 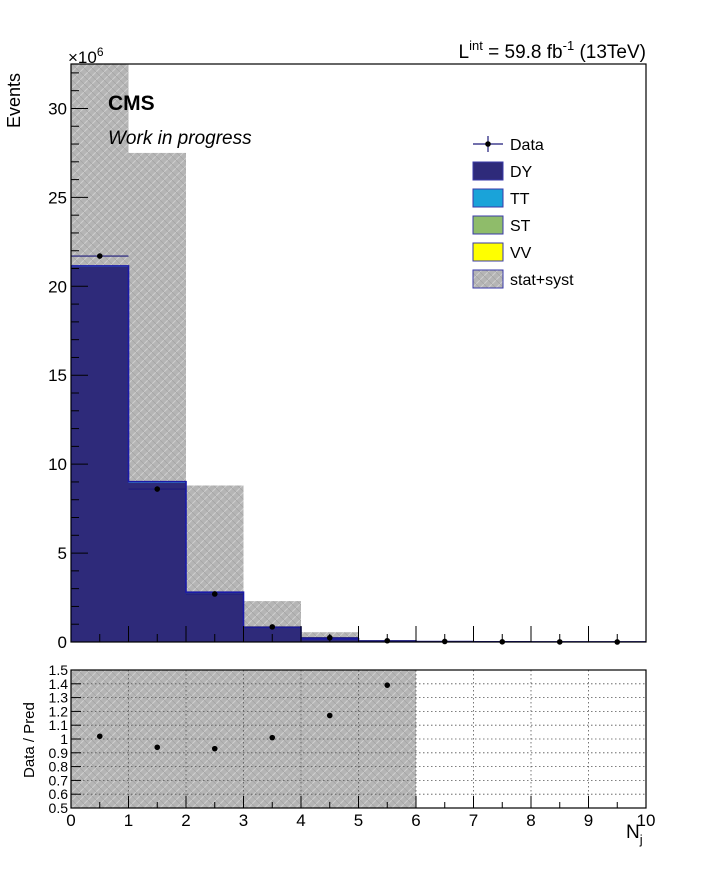 I want to click on legend-swatch-vv, so click(x=488, y=252).